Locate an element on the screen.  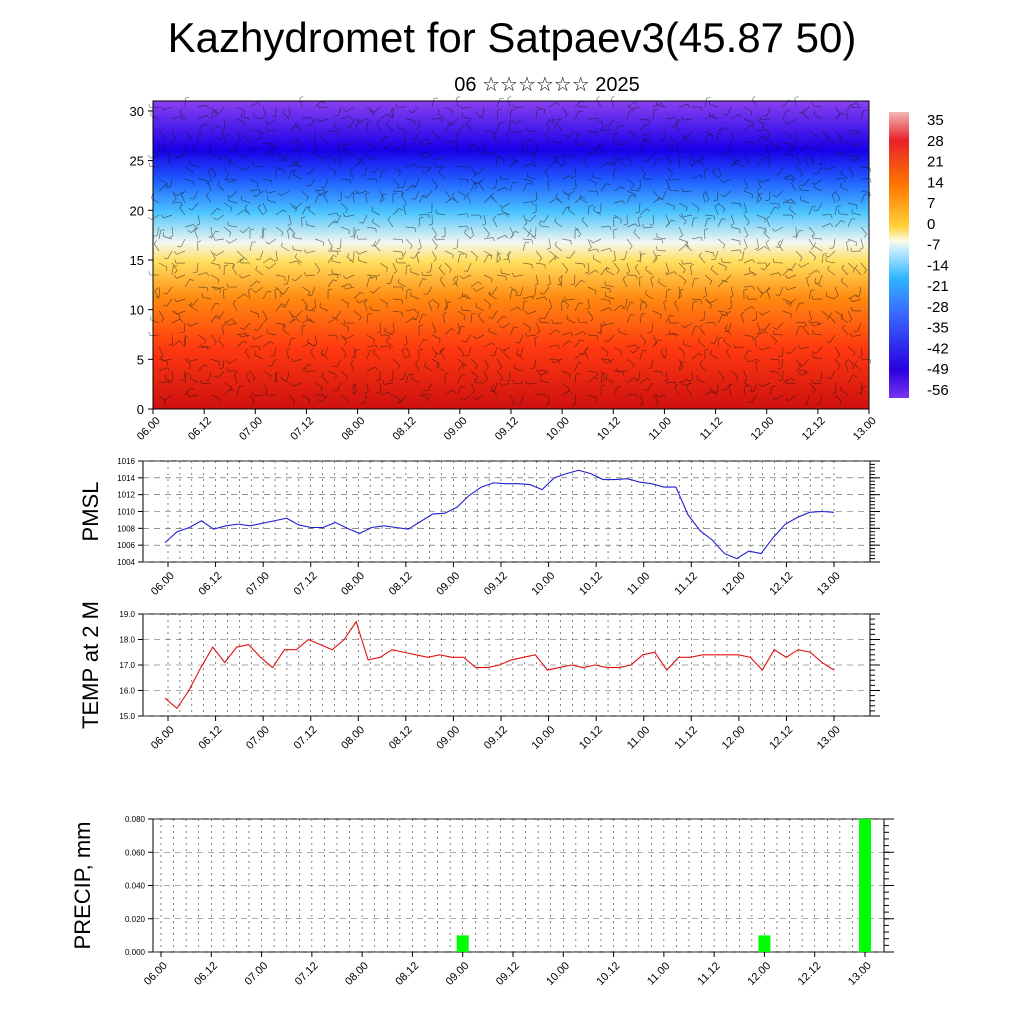
x-tick-label: 13.00 is located at coordinates (865, 429).